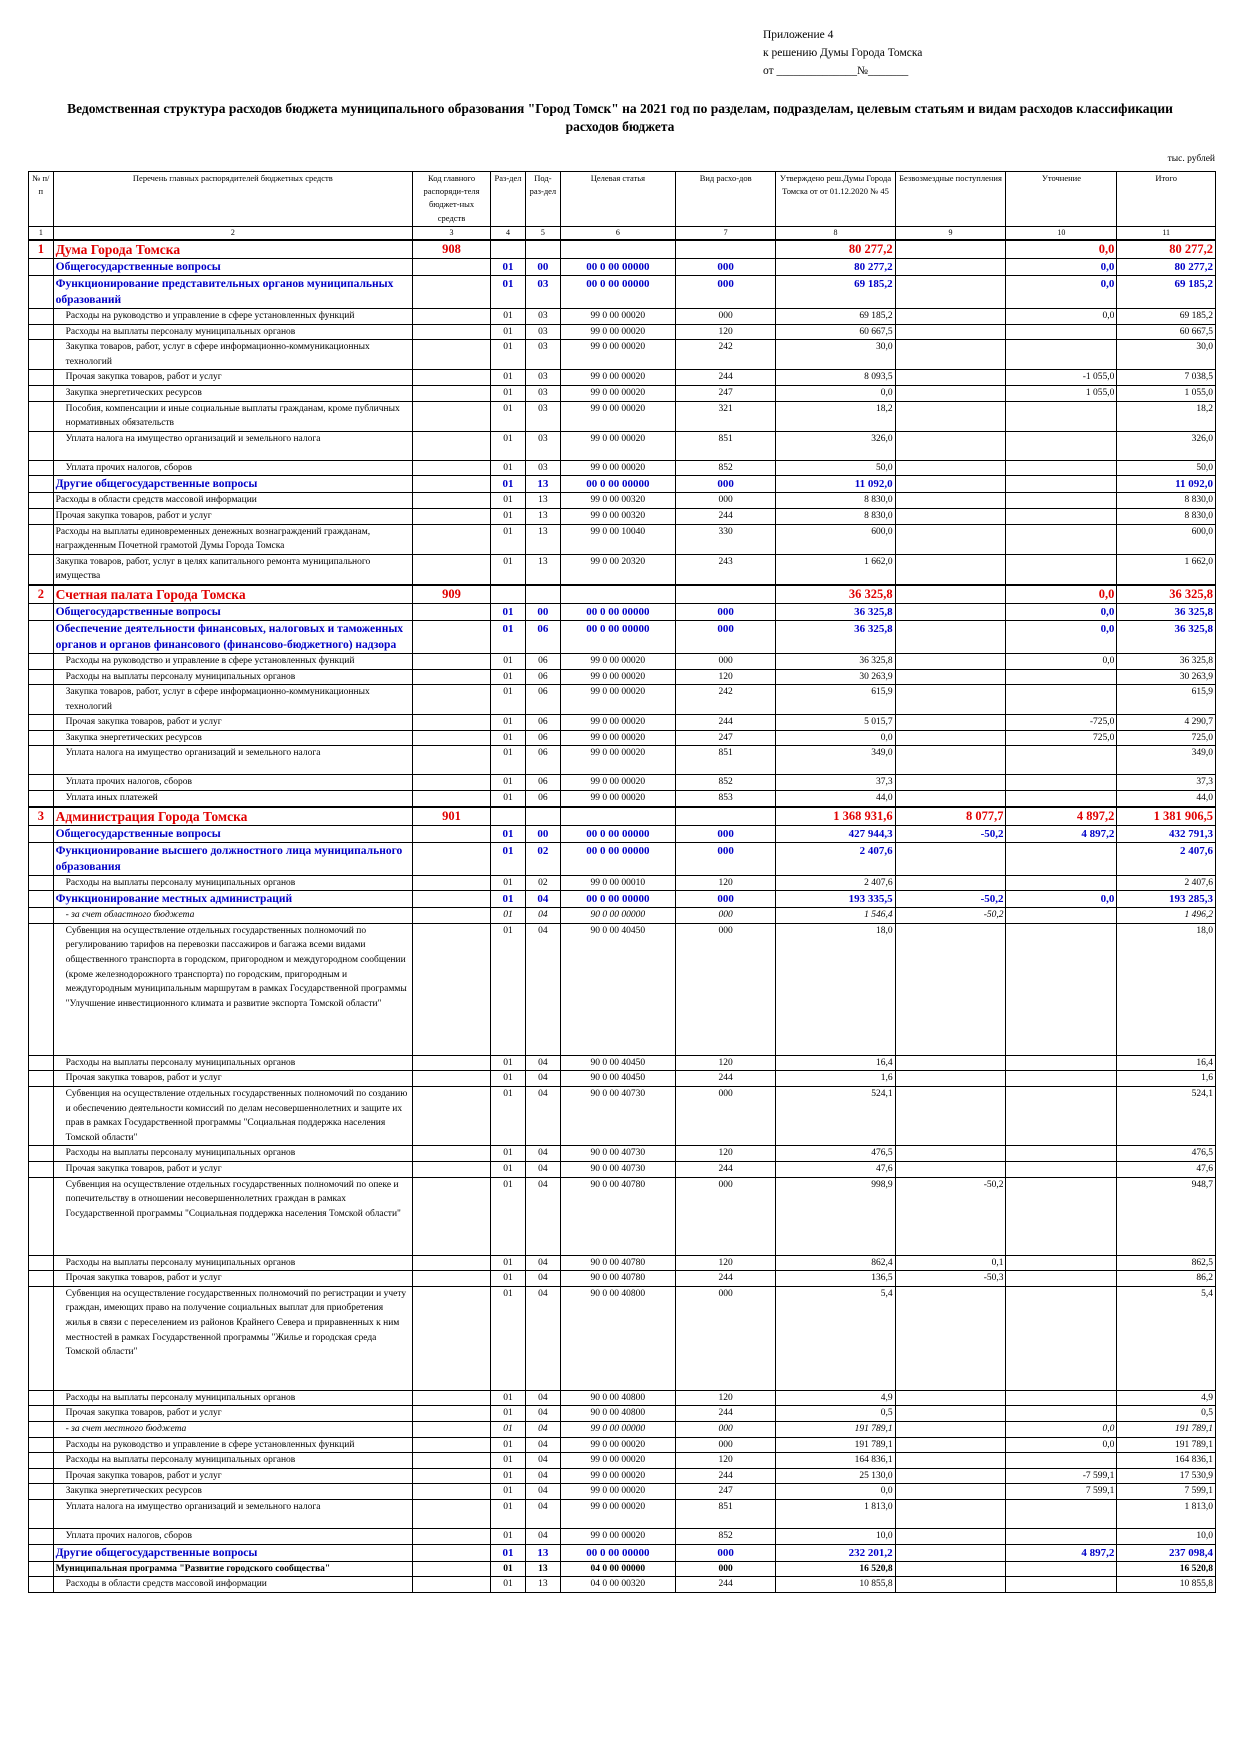  Describe the element at coordinates (725, 722) in the screenshot. I see `row-expense-type: 244` at that location.